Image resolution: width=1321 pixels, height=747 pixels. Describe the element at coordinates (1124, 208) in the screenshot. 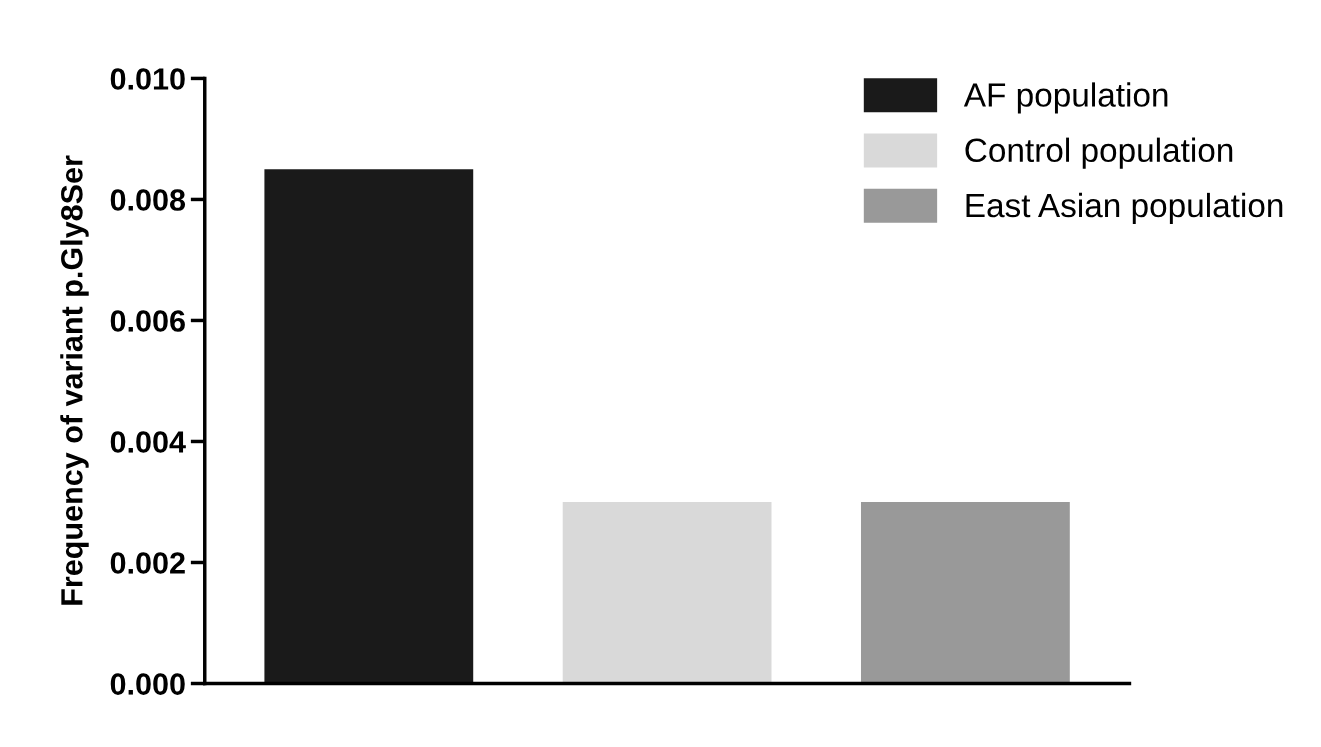

I see `legend-label: East Asian population` at that location.